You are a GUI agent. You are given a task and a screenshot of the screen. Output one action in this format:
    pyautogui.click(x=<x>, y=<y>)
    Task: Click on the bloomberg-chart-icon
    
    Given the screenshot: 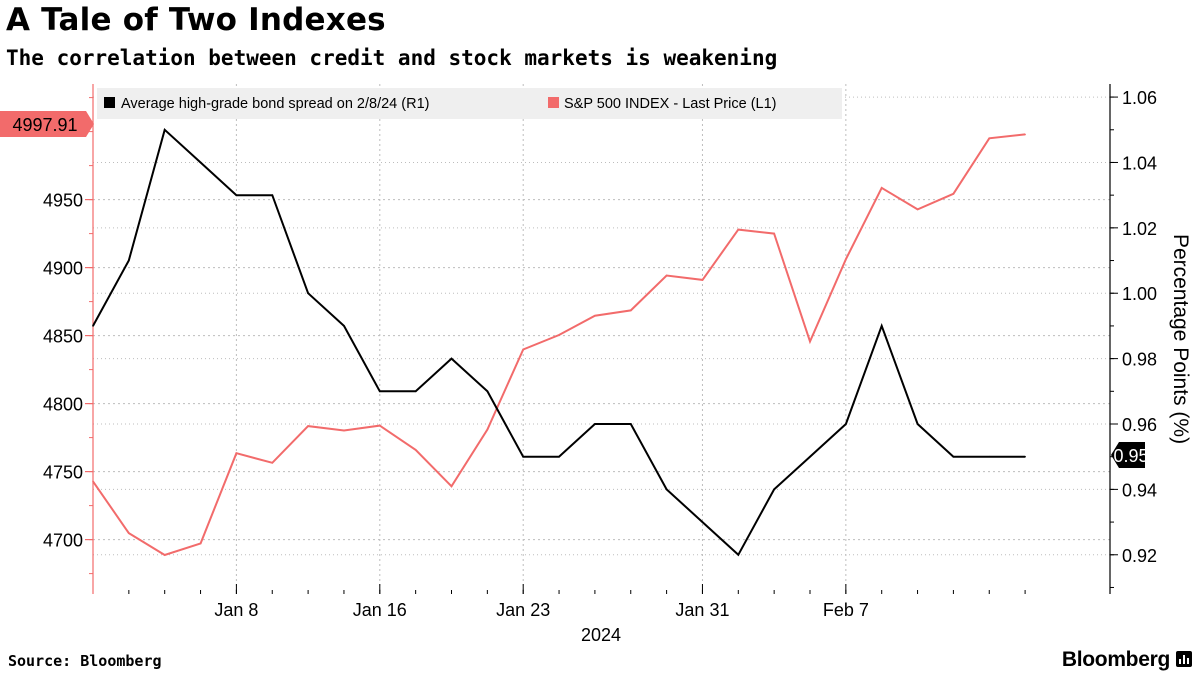 What is the action you would take?
    pyautogui.click(x=1184, y=659)
    